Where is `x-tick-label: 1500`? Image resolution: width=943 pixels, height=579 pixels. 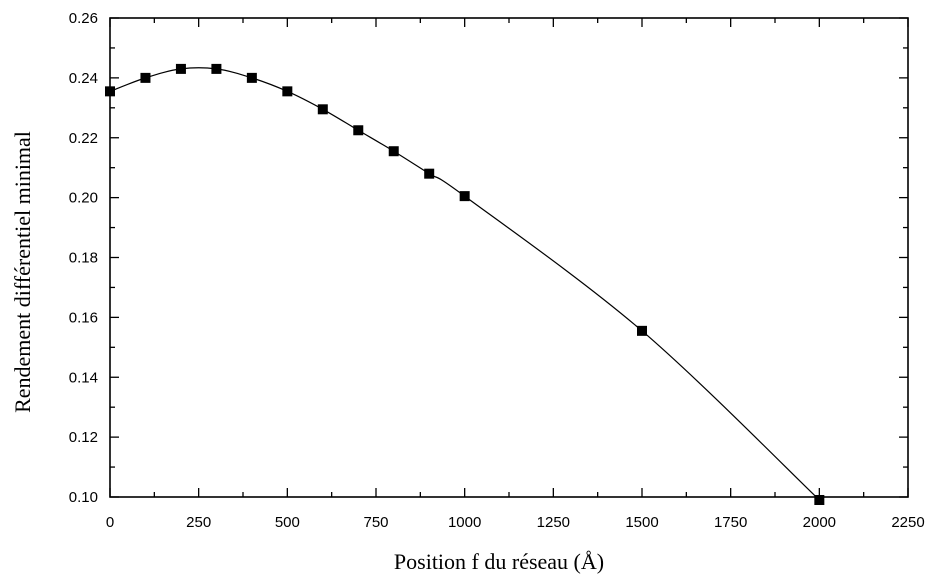
x-tick-label: 1500 is located at coordinates (641, 522).